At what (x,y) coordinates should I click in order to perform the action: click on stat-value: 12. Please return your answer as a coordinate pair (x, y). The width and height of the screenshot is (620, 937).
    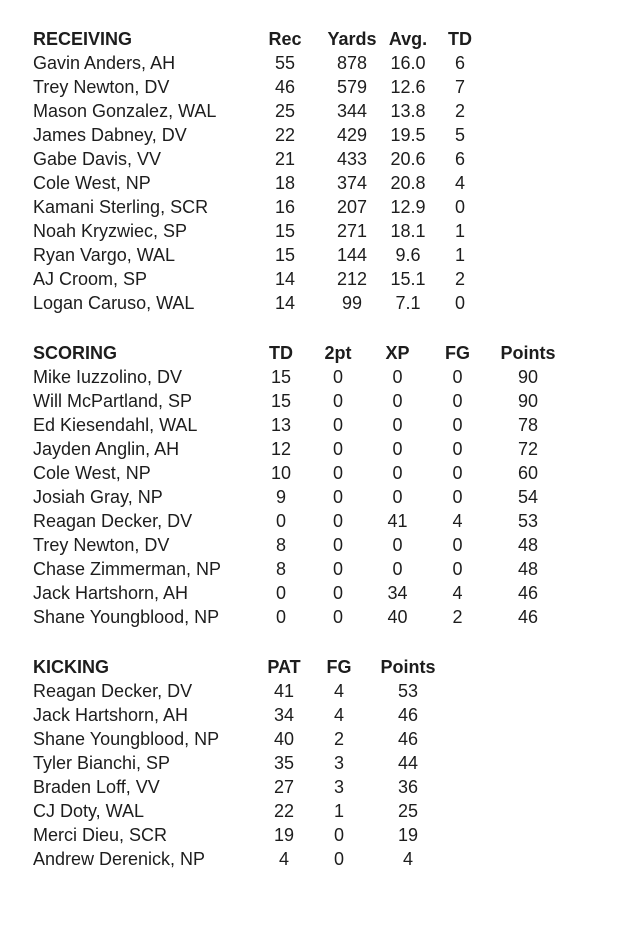
    Looking at the image, I should click on (281, 449).